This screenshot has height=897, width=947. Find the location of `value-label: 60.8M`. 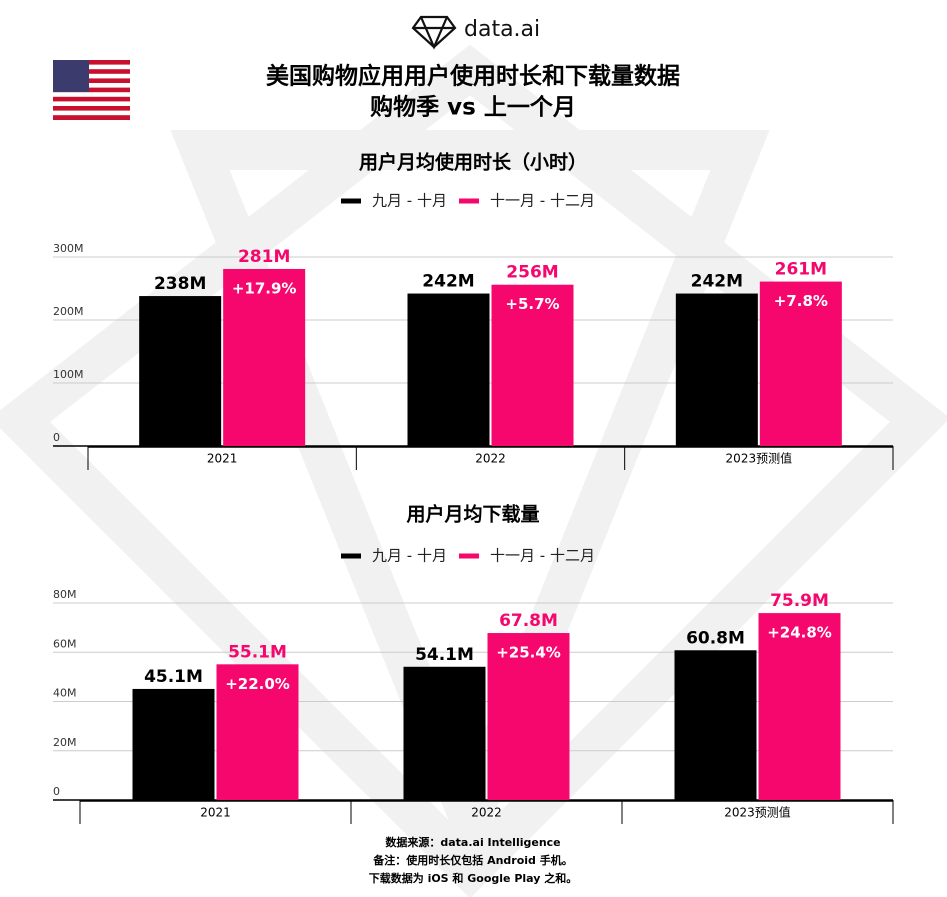

value-label: 60.8M is located at coordinates (715, 638).